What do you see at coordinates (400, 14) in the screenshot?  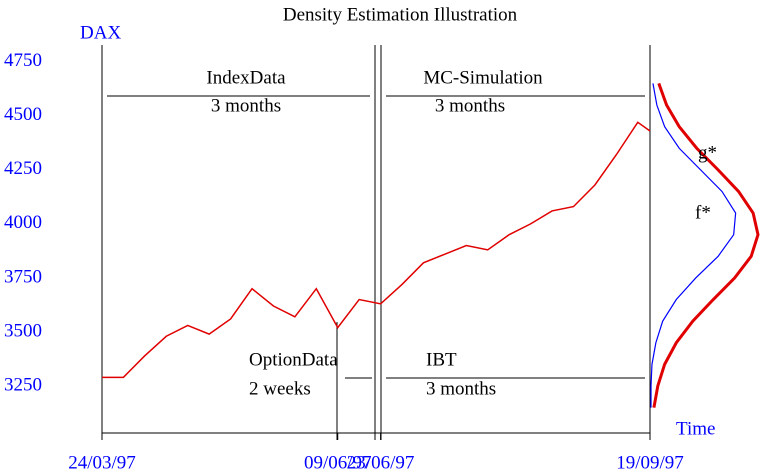 I see `chart-title: Density Estimation Illustration` at bounding box center [400, 14].